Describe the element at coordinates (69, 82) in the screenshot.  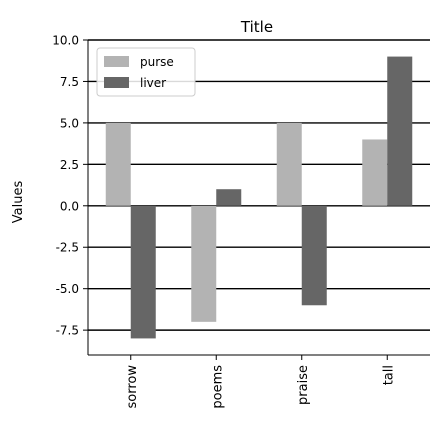
I see `y-tick-label: 7.5` at that location.